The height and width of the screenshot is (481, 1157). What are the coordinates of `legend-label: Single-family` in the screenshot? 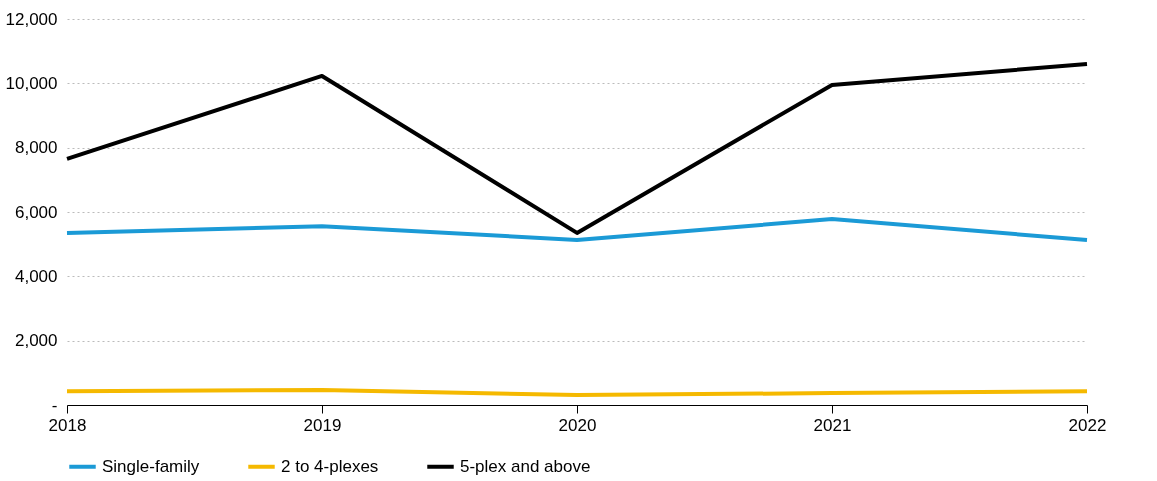 It's located at (151, 466).